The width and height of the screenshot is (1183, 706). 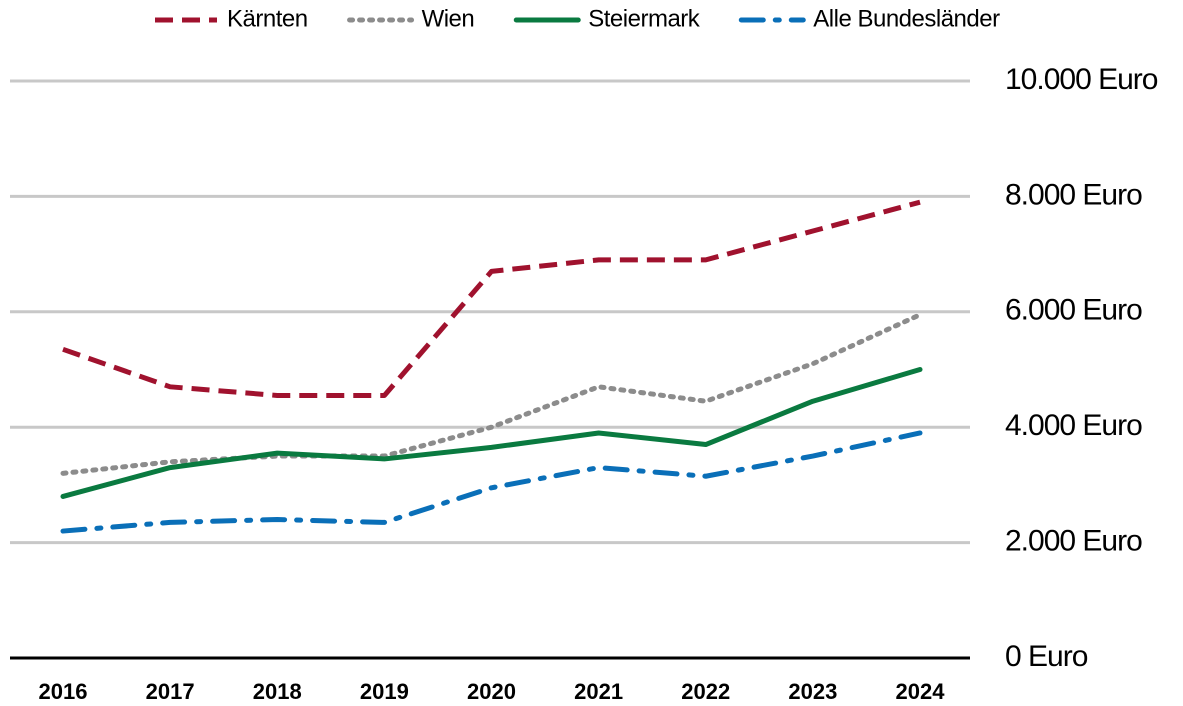 I want to click on x-tick-label: 2019, so click(x=384, y=691).